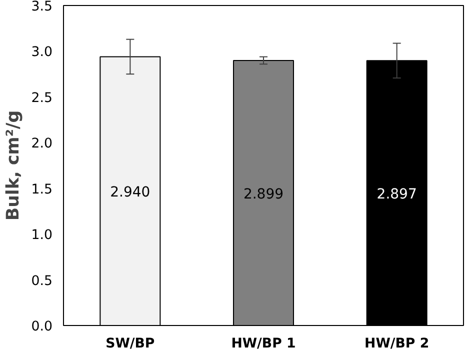 The height and width of the screenshot is (354, 468). I want to click on data-label: 2.899, so click(263, 194).